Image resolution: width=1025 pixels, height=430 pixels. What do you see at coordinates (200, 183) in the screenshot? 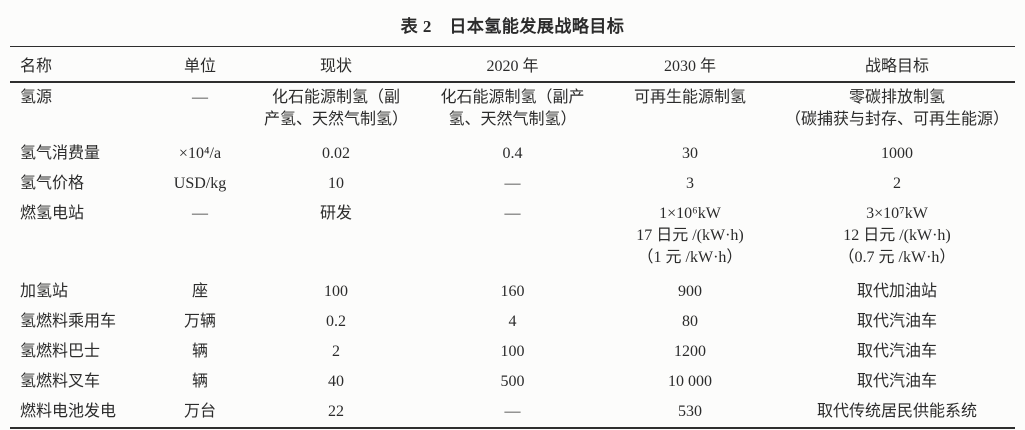
I see `cell-unit: USD/kg` at bounding box center [200, 183].